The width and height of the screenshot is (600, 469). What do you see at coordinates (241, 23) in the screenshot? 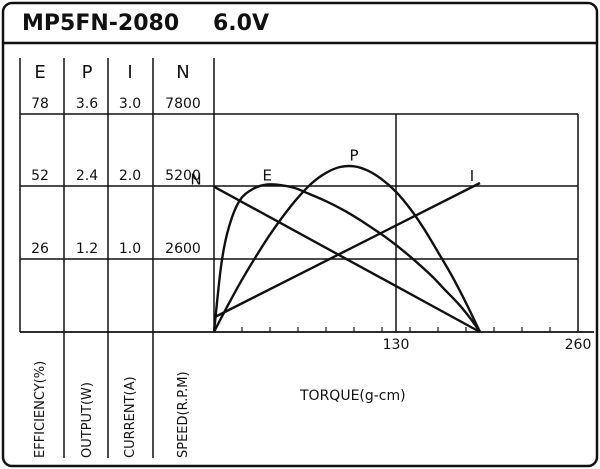
I see `voltage-title: 6.0V` at bounding box center [241, 23].